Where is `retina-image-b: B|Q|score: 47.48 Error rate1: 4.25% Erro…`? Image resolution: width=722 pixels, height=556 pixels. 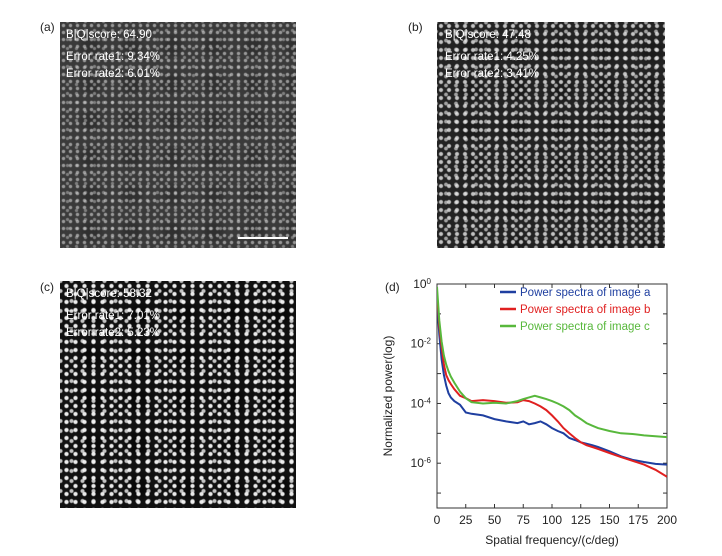 retina-image-b: B|Q|score: 47.48 Error rate1: 4.25% Erro… is located at coordinates (551, 135).